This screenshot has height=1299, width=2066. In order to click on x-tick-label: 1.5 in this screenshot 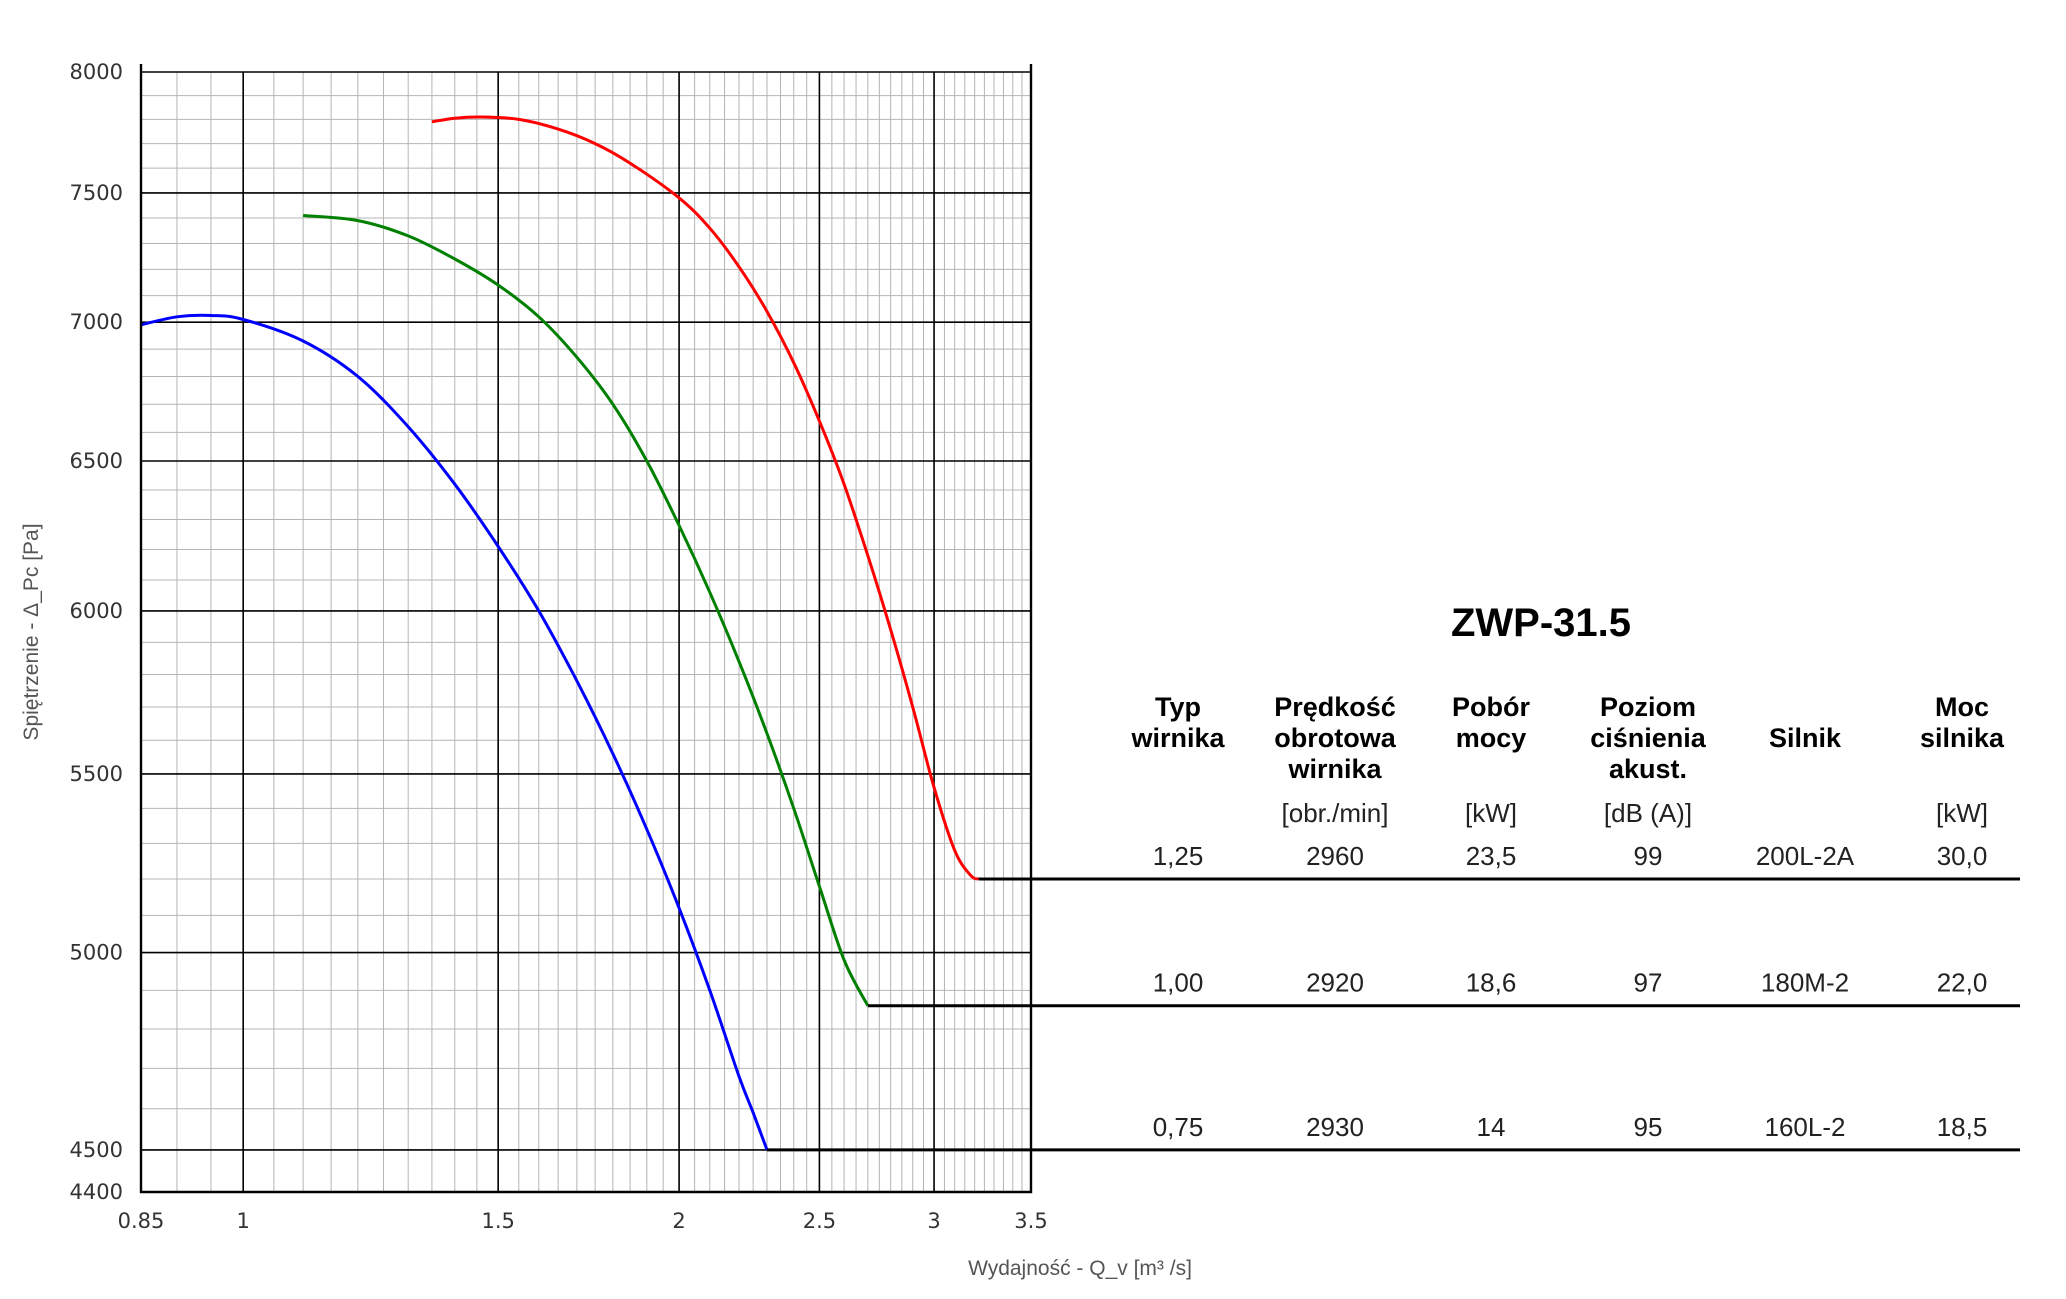, I will do `click(497, 1221)`.